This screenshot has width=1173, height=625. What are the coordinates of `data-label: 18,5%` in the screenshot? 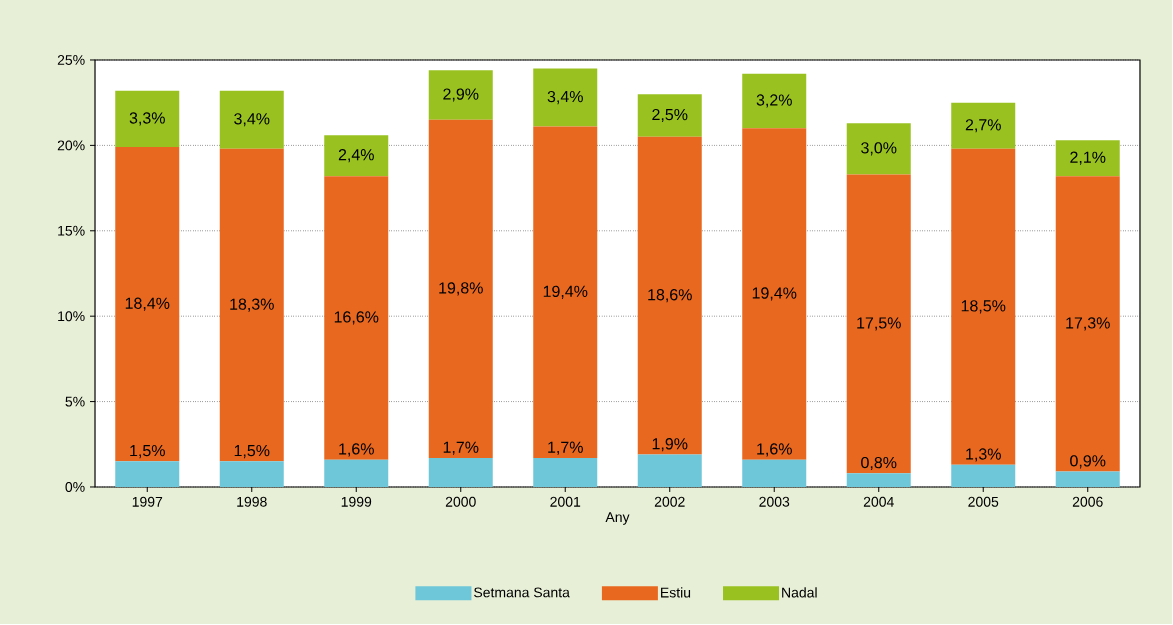 It's located at (983, 307).